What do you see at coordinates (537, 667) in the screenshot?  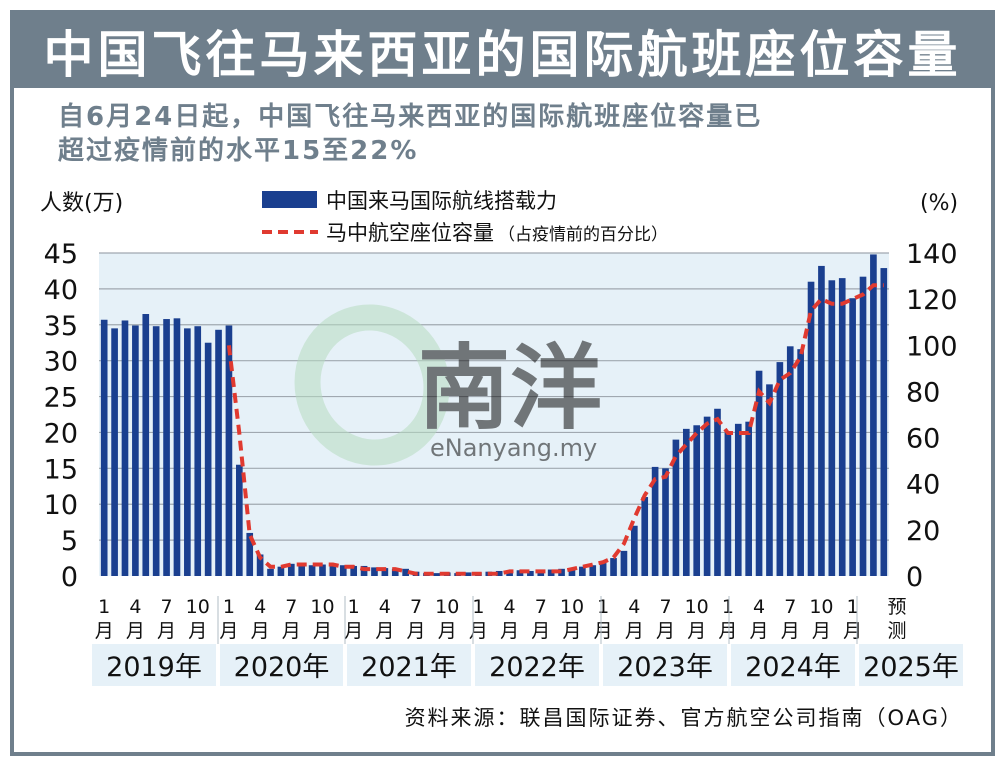 I see `year-label: 2022年` at bounding box center [537, 667].